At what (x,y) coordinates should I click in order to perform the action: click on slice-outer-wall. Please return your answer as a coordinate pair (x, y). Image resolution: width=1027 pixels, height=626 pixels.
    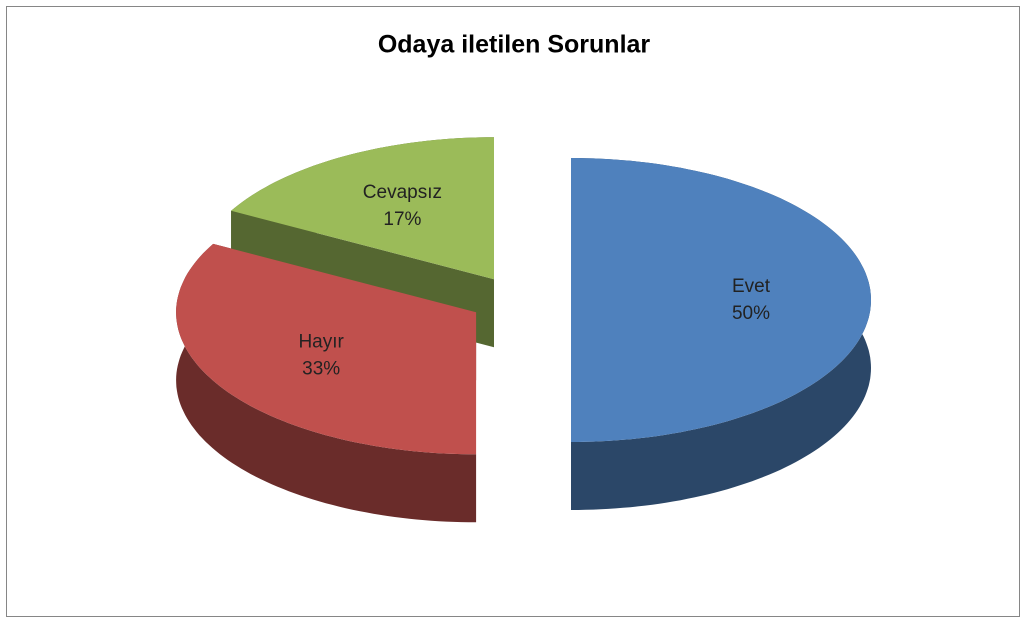
    Looking at the image, I should click on (326, 383).